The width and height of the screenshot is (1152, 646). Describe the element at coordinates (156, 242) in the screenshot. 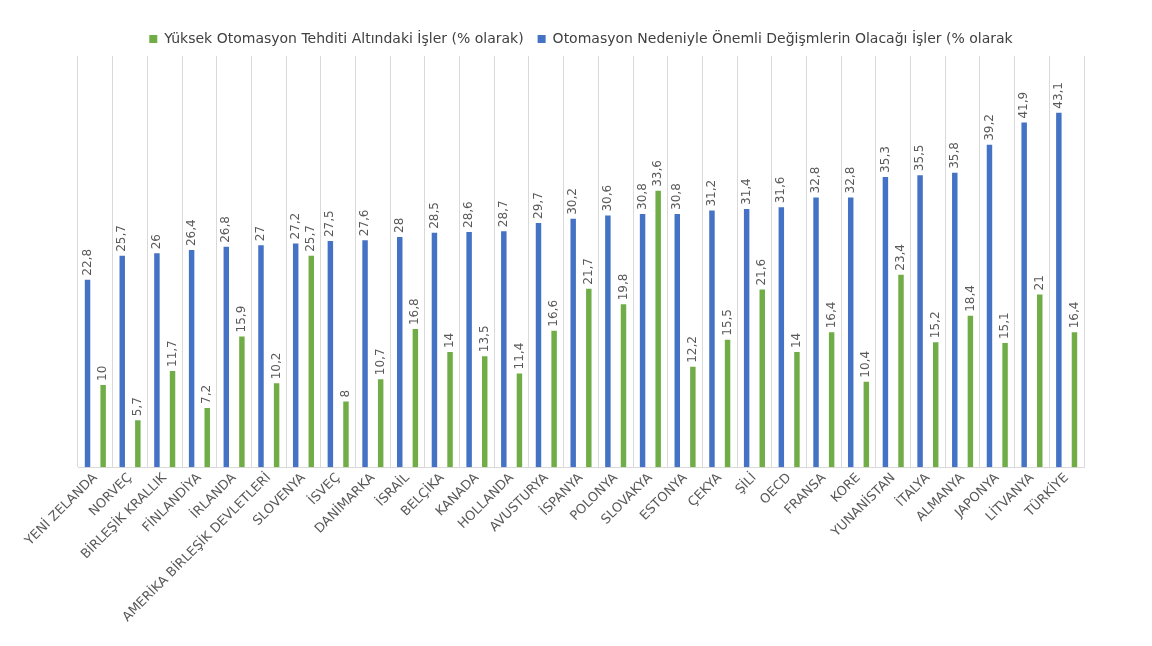

I see `data-label: 26` at that location.